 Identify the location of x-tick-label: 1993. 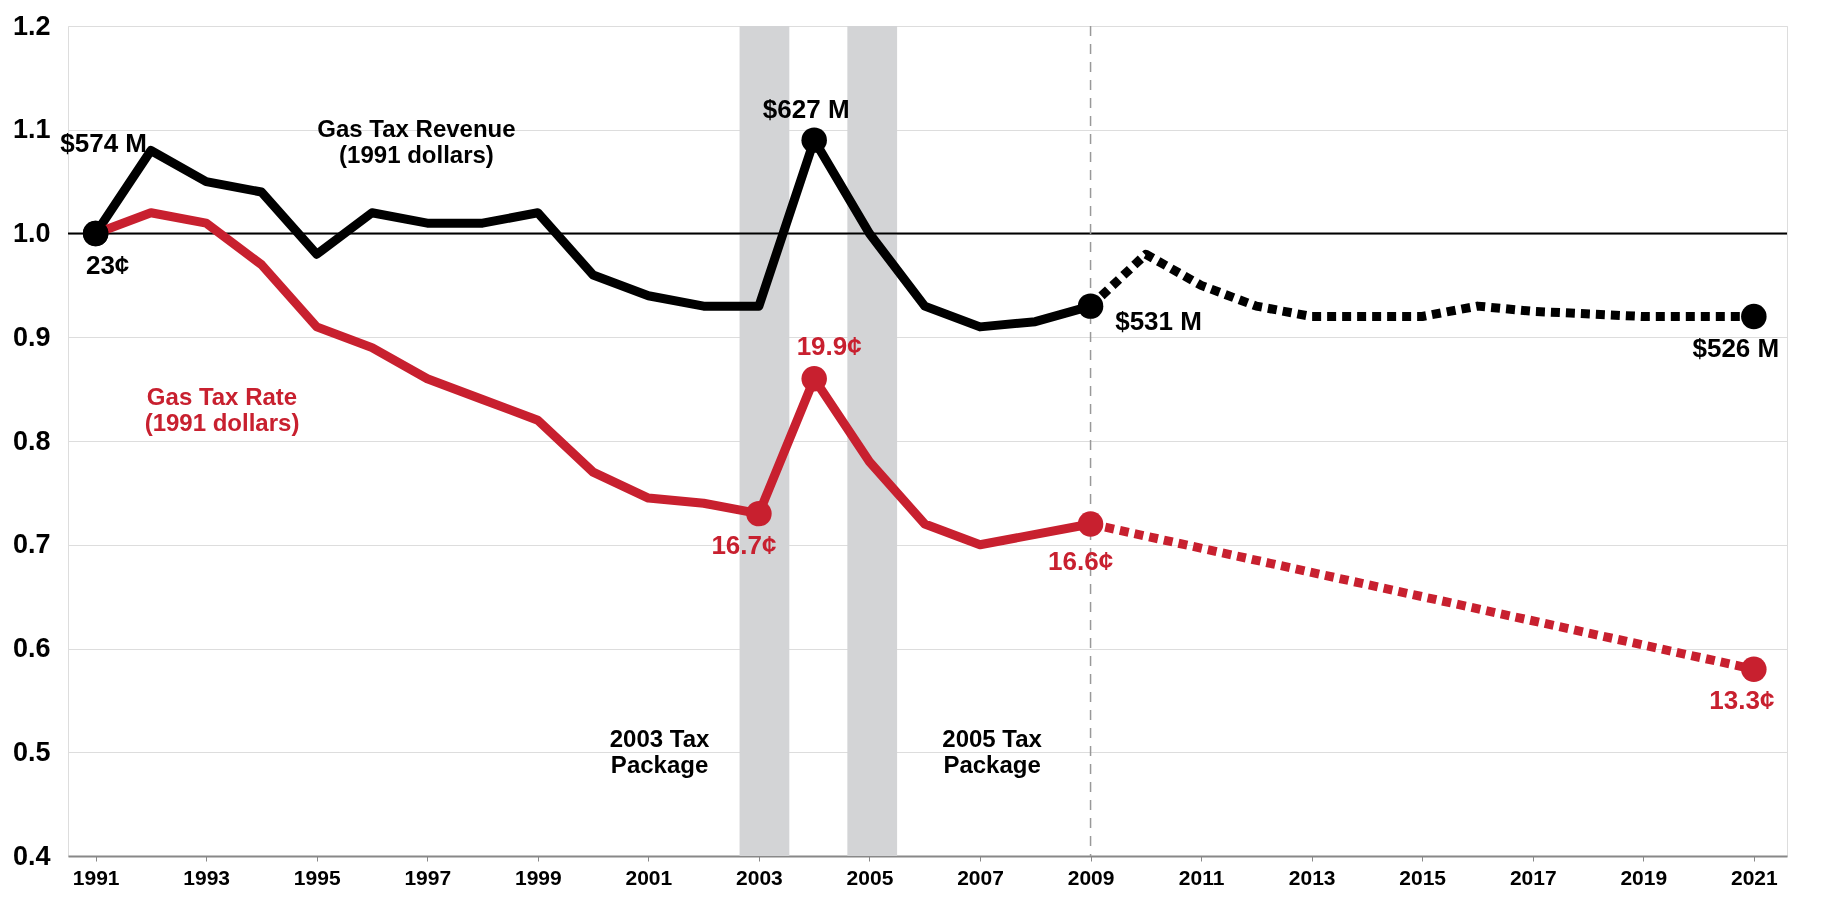
(207, 877).